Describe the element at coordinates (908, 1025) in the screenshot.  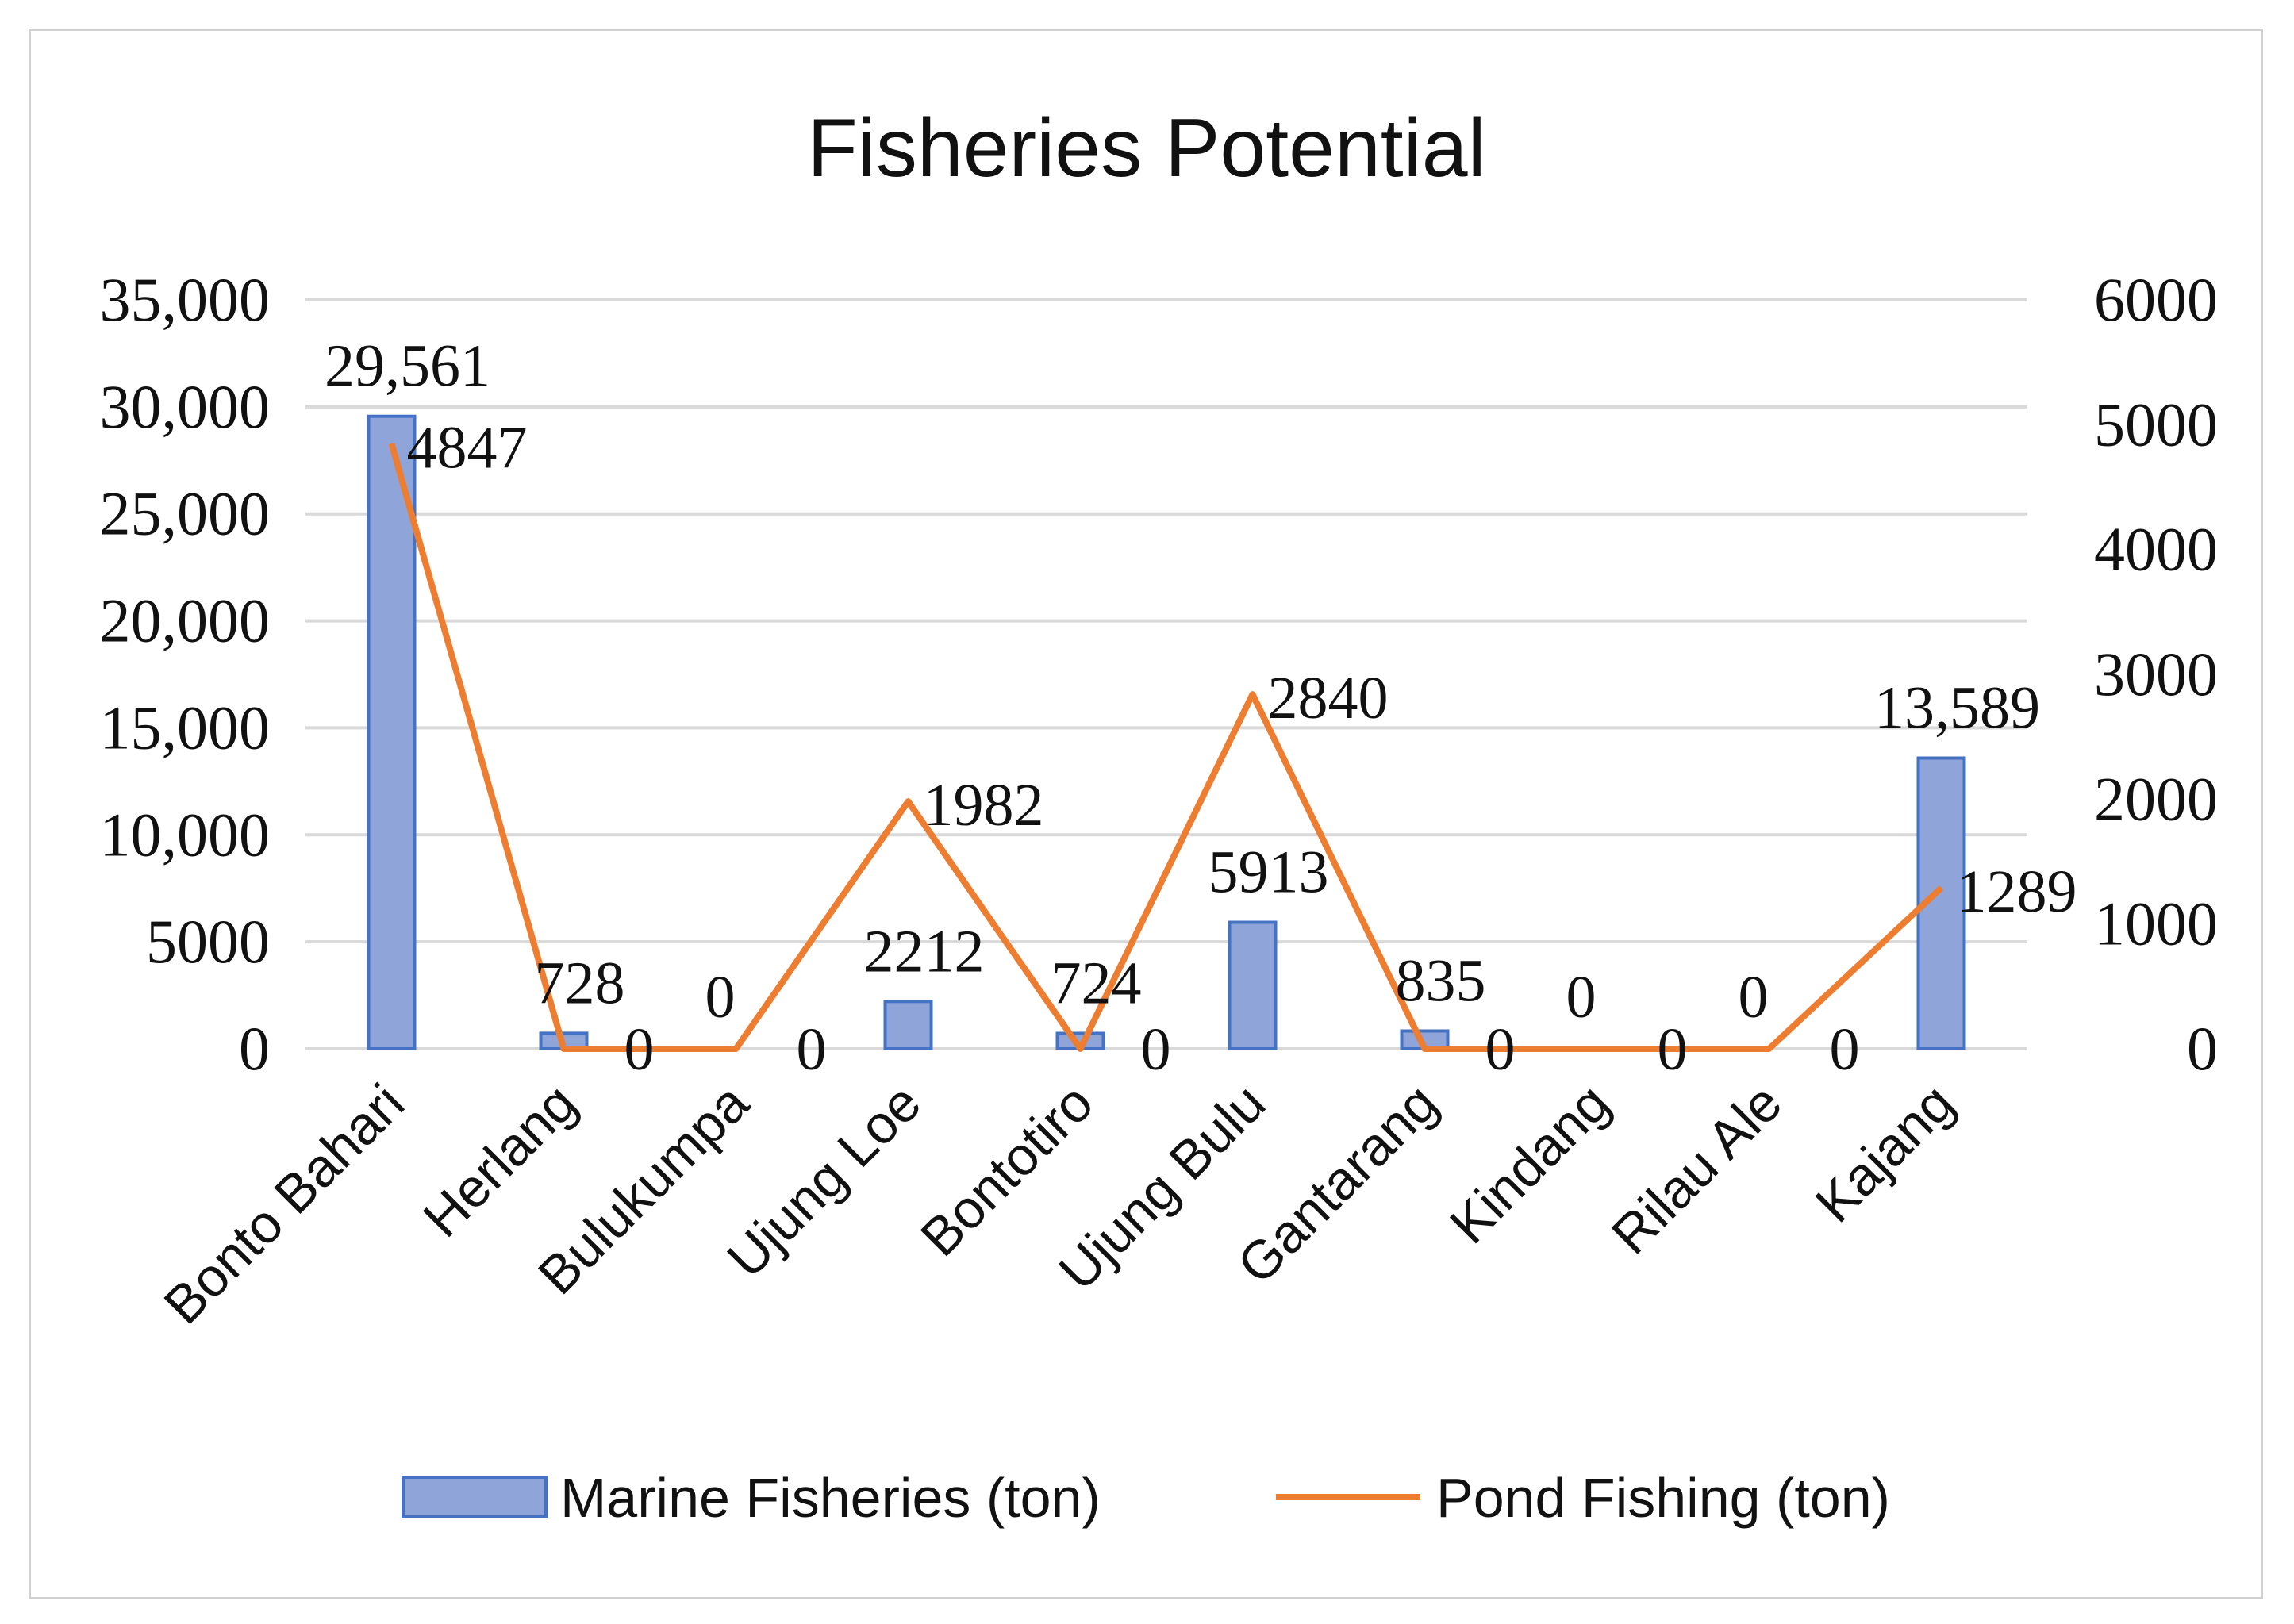
I see `bar-marine-ujung-loe` at that location.